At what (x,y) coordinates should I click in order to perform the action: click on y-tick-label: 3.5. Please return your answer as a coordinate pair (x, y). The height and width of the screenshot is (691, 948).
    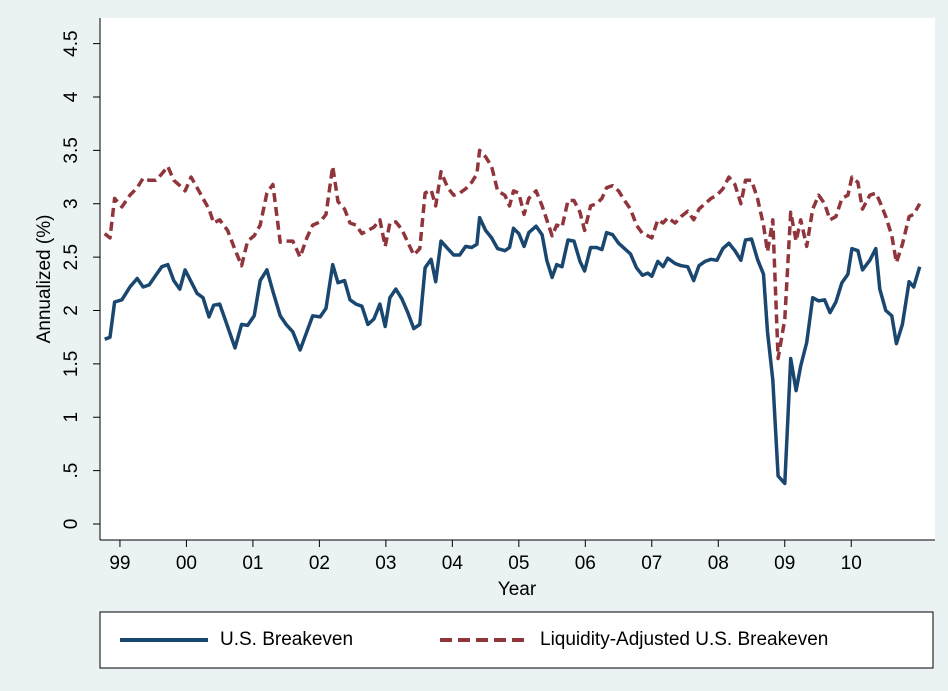
    Looking at the image, I should click on (71, 150).